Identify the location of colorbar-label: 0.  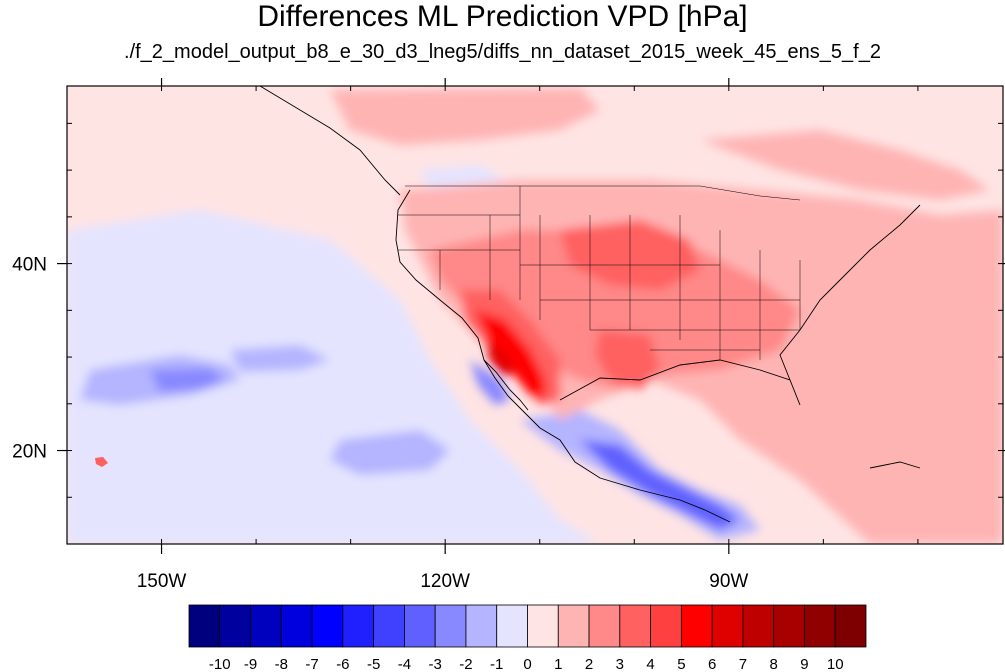
(527, 664).